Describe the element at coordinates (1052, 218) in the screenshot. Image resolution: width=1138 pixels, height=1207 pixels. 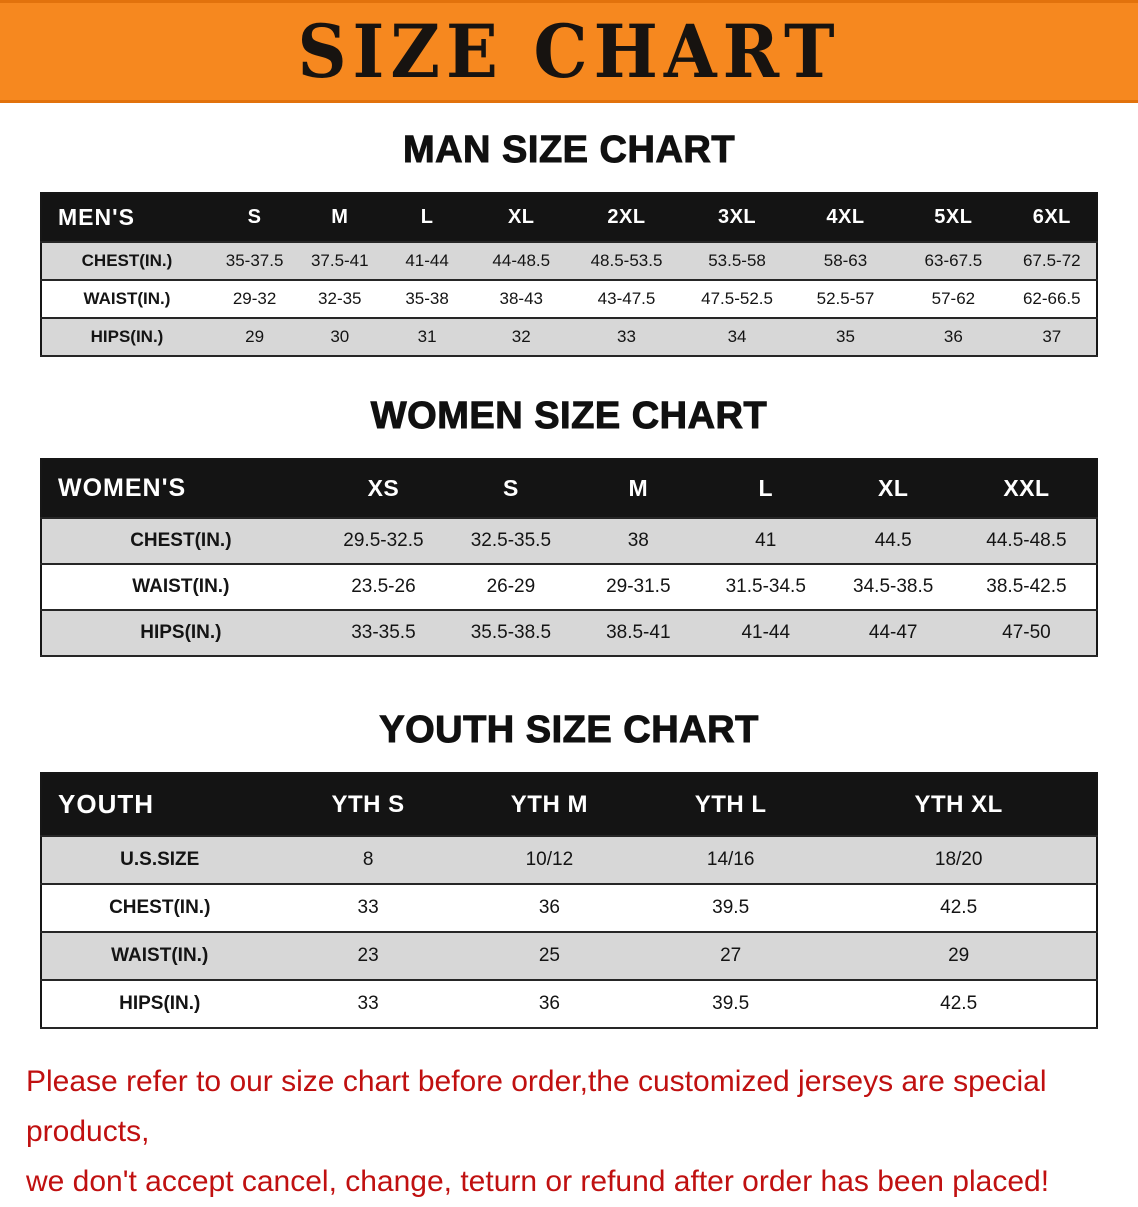
I see `size-header-cell: 6XL` at that location.